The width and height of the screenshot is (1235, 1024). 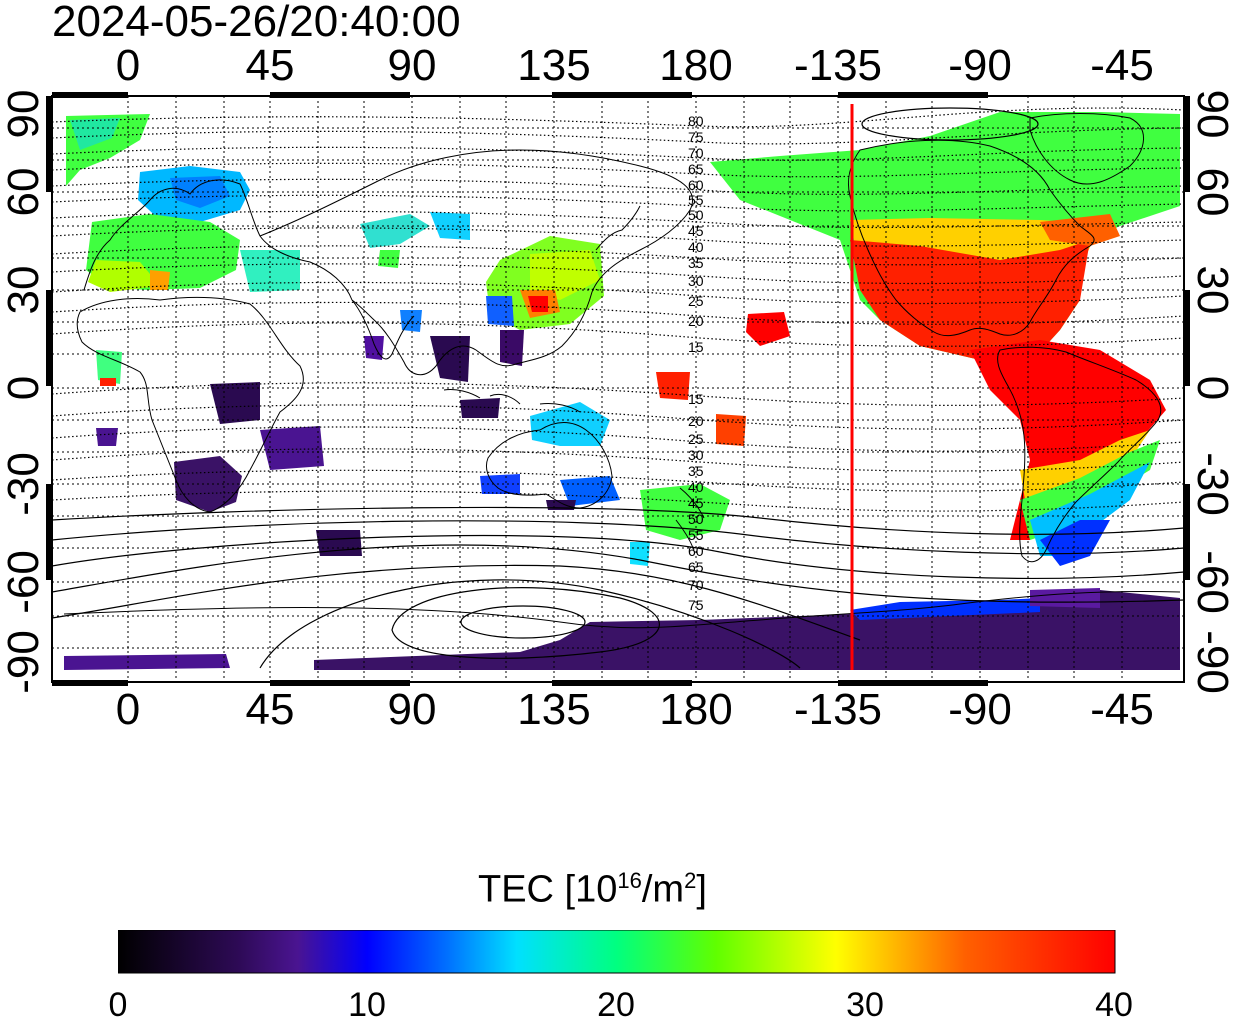 What do you see at coordinates (622, 610) in the screenshot?
I see `coast-antarctica` at bounding box center [622, 610].